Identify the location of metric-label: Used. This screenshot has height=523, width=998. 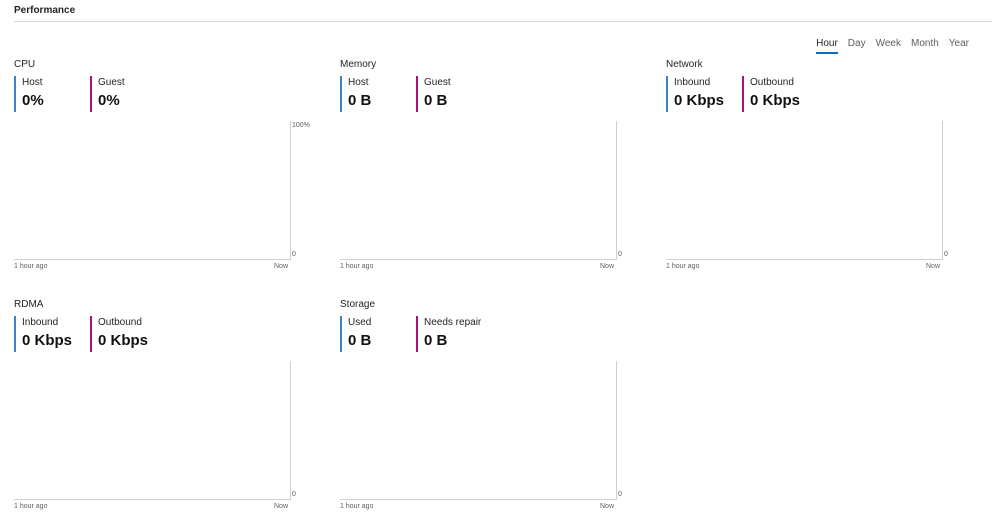
(360, 322).